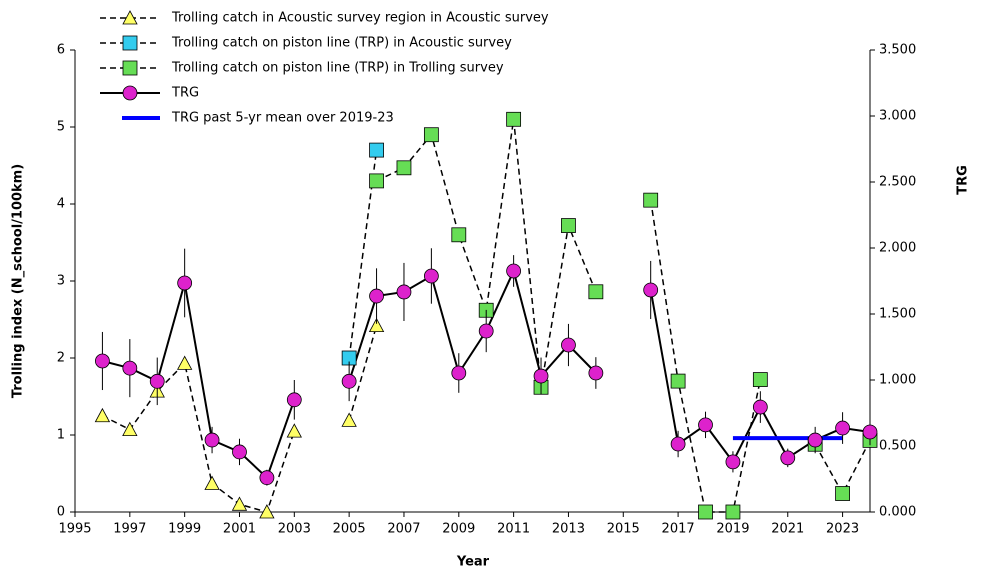 The image size is (982, 576). Describe the element at coordinates (18, 281) in the screenshot. I see `y-axis-title: Trolling index (N_school/100km)` at that location.